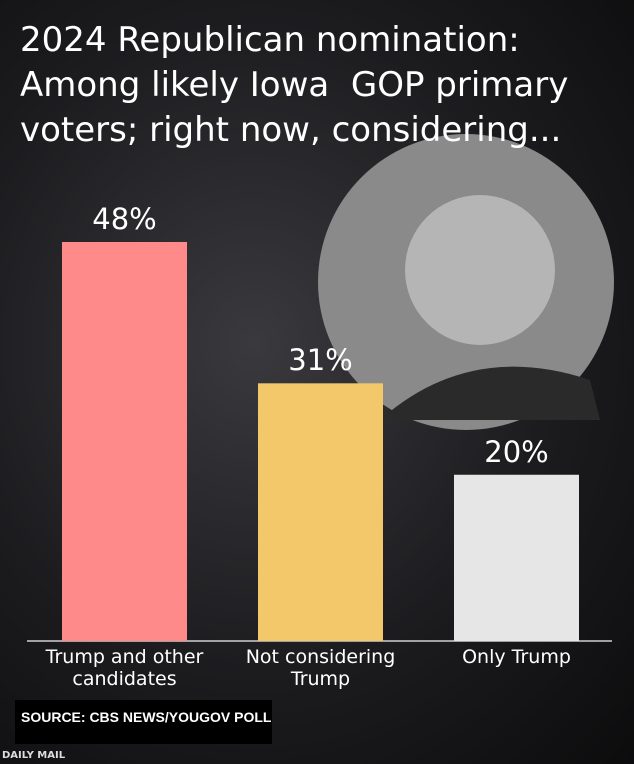 The height and width of the screenshot is (764, 634). Describe the element at coordinates (516, 451) in the screenshot. I see `value-label: 20%` at that location.